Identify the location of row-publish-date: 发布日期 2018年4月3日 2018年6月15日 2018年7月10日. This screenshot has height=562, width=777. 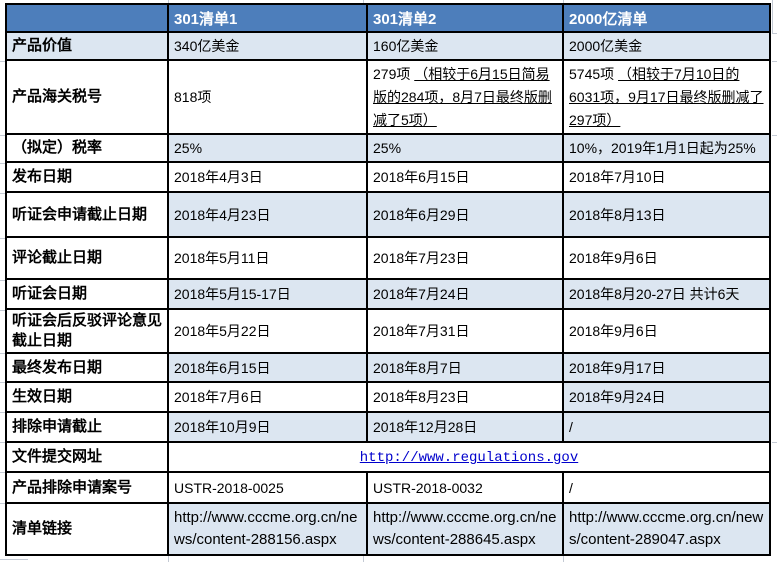
(388, 177).